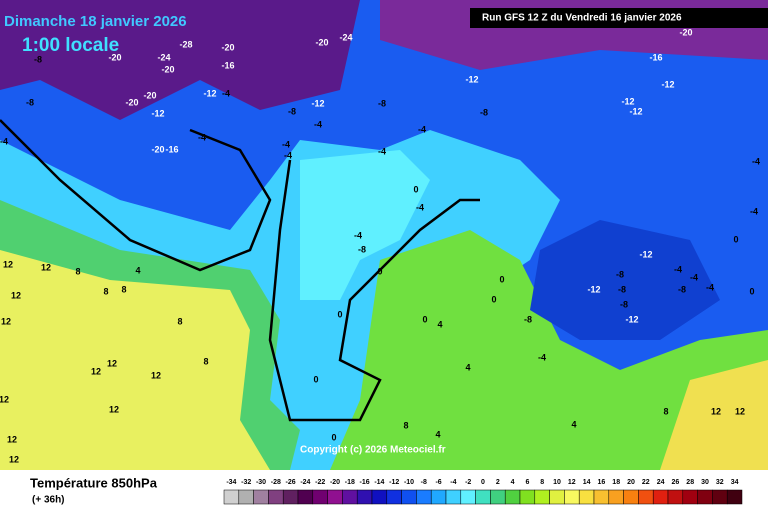 This screenshot has width=768, height=512. Describe the element at coordinates (70, 45) in the screenshot. I see `map-subtitle: 1:00 locale` at that location.